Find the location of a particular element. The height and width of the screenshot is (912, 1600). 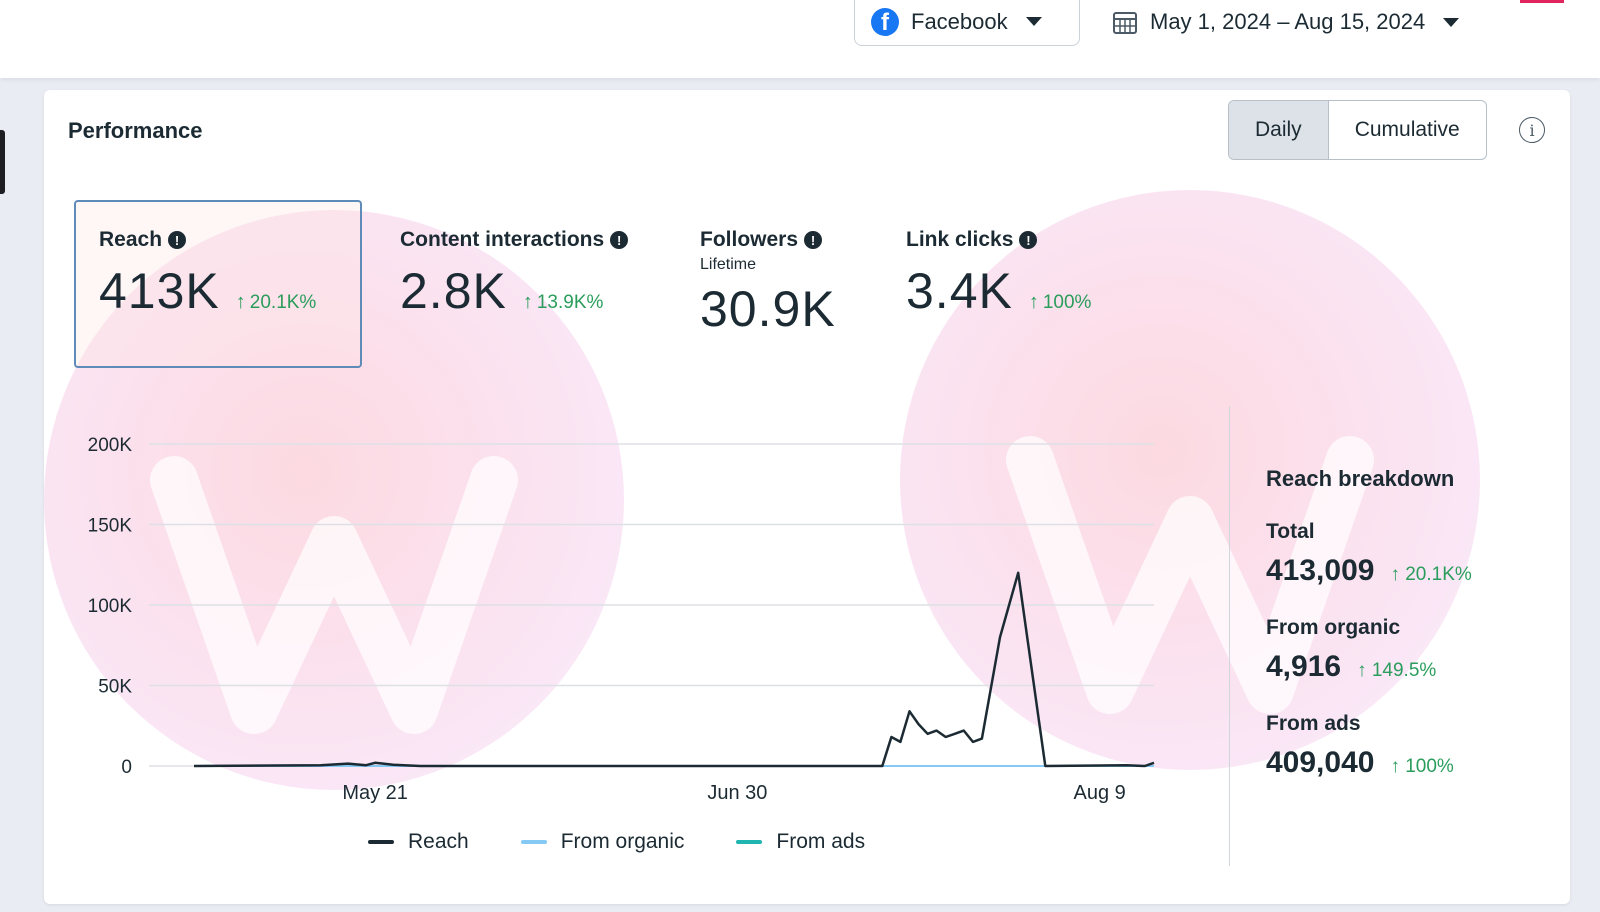

legend-item-organic: From organic is located at coordinates (602, 842).